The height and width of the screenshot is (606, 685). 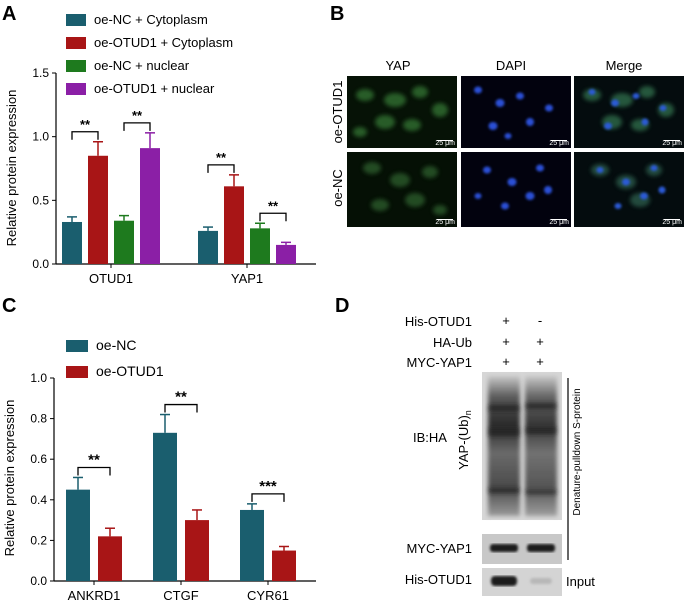 What do you see at coordinates (337, 188) in the screenshot?
I see `row-label-oe-nc: oe-NC` at bounding box center [337, 188].